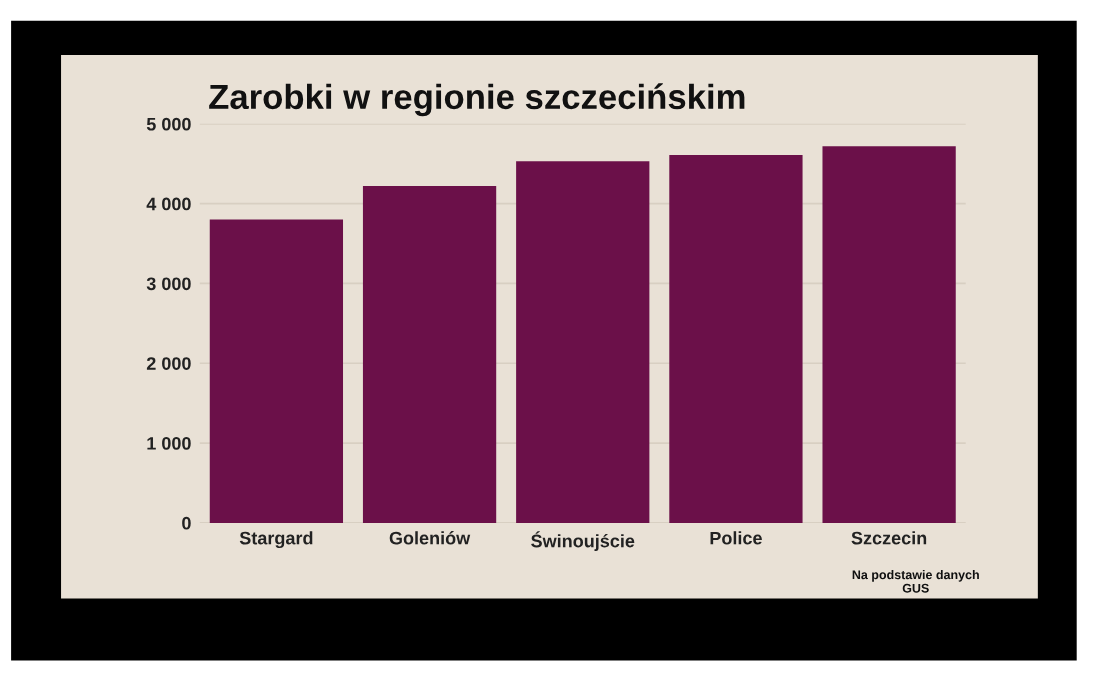 This screenshot has height=688, width=1110. Describe the element at coordinates (889, 538) in the screenshot. I see `x-tick-label: Szczecin` at that location.